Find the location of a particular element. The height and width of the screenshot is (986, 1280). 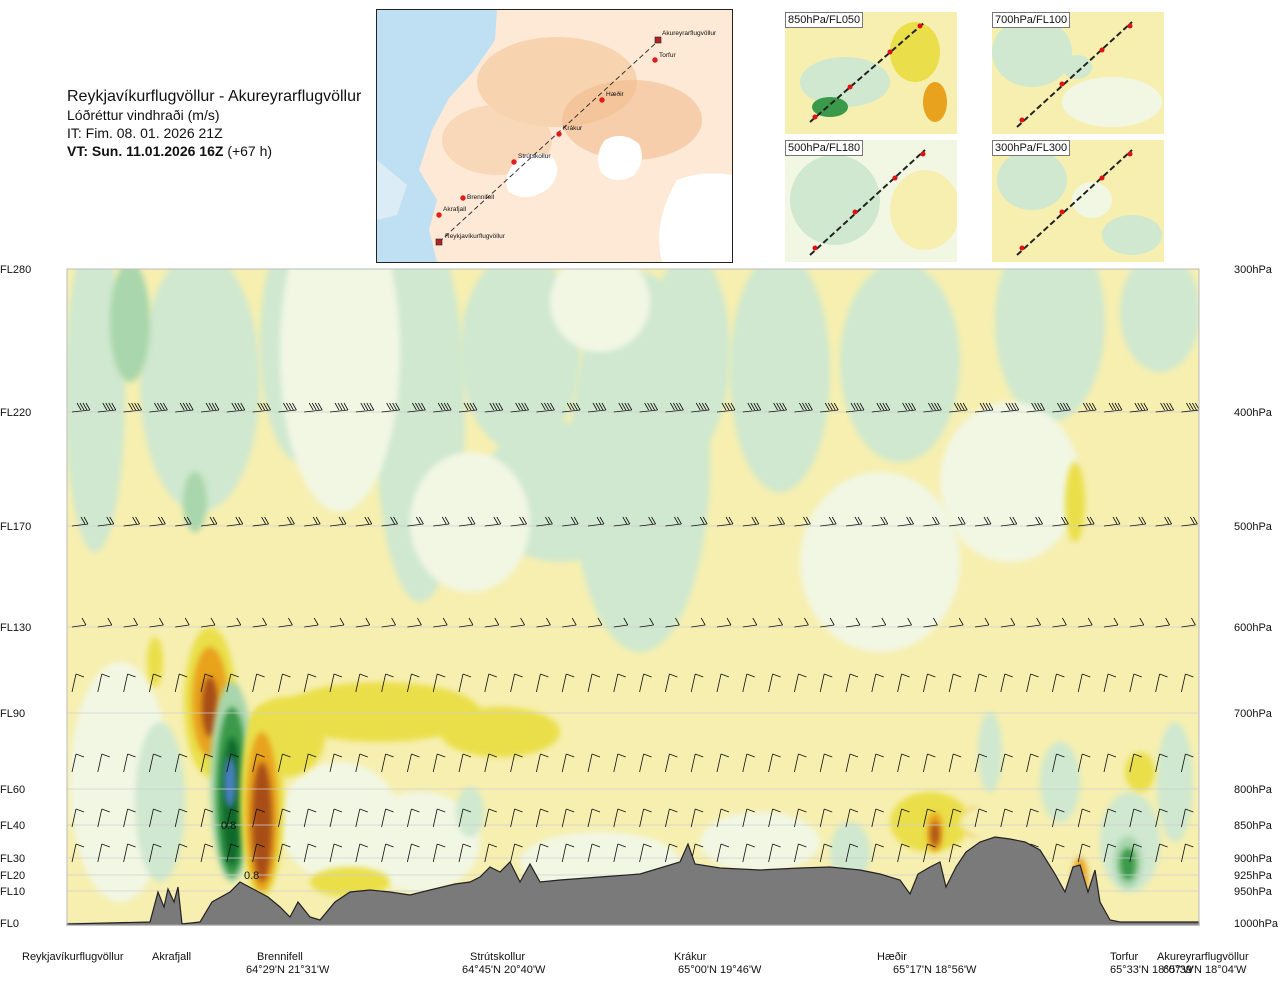

minimap-300: 300hPa/FL300 is located at coordinates (1078, 201).